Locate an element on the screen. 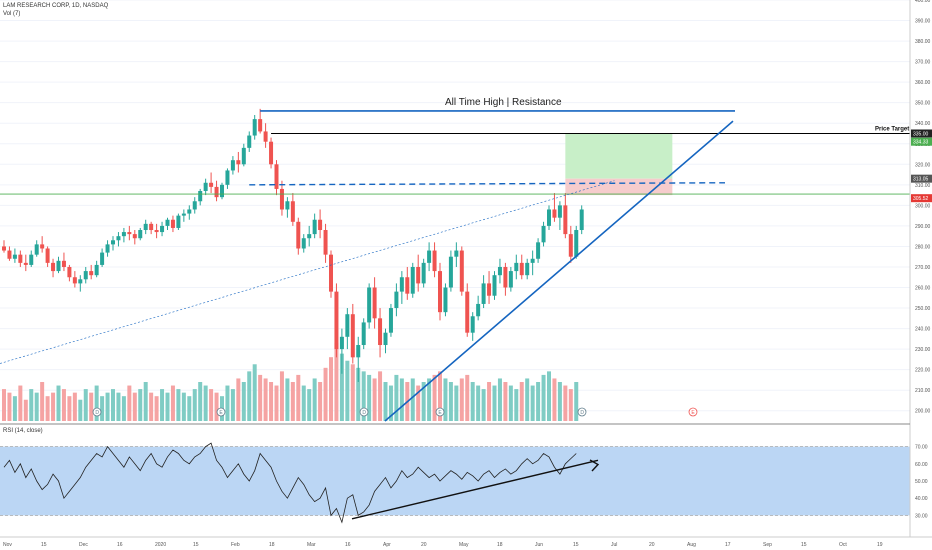  volume-bars is located at coordinates (290, 382).